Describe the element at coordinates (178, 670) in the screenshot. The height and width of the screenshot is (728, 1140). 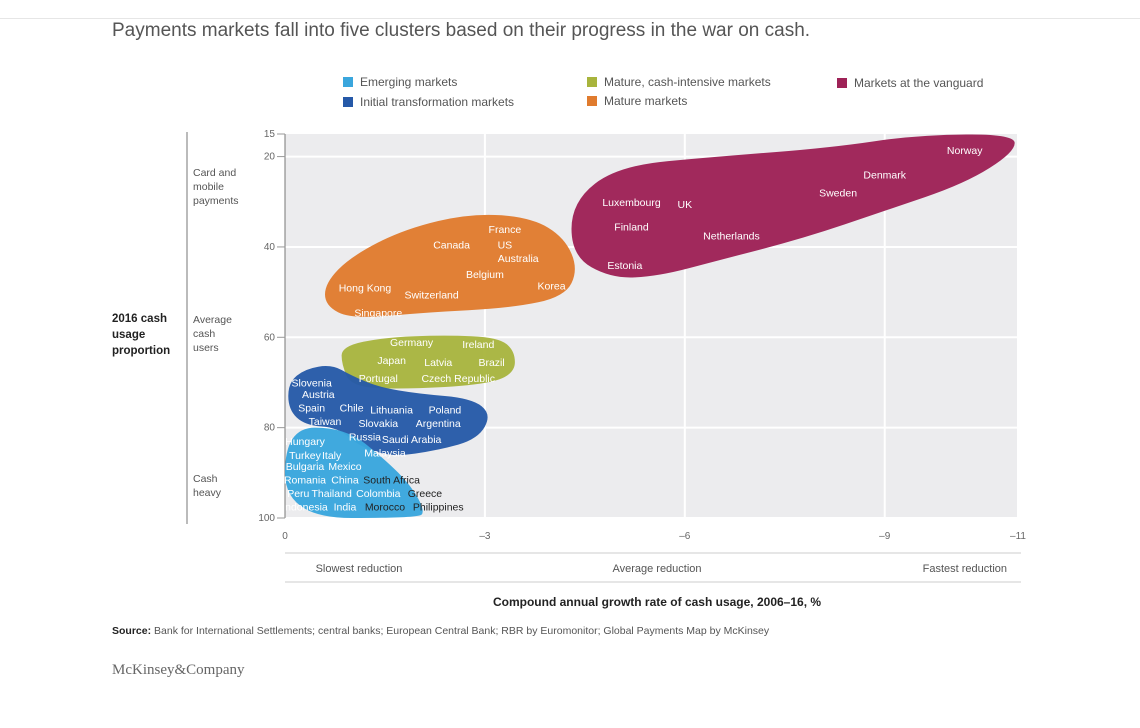
I see `company-logo: McKinsey&Company` at that location.